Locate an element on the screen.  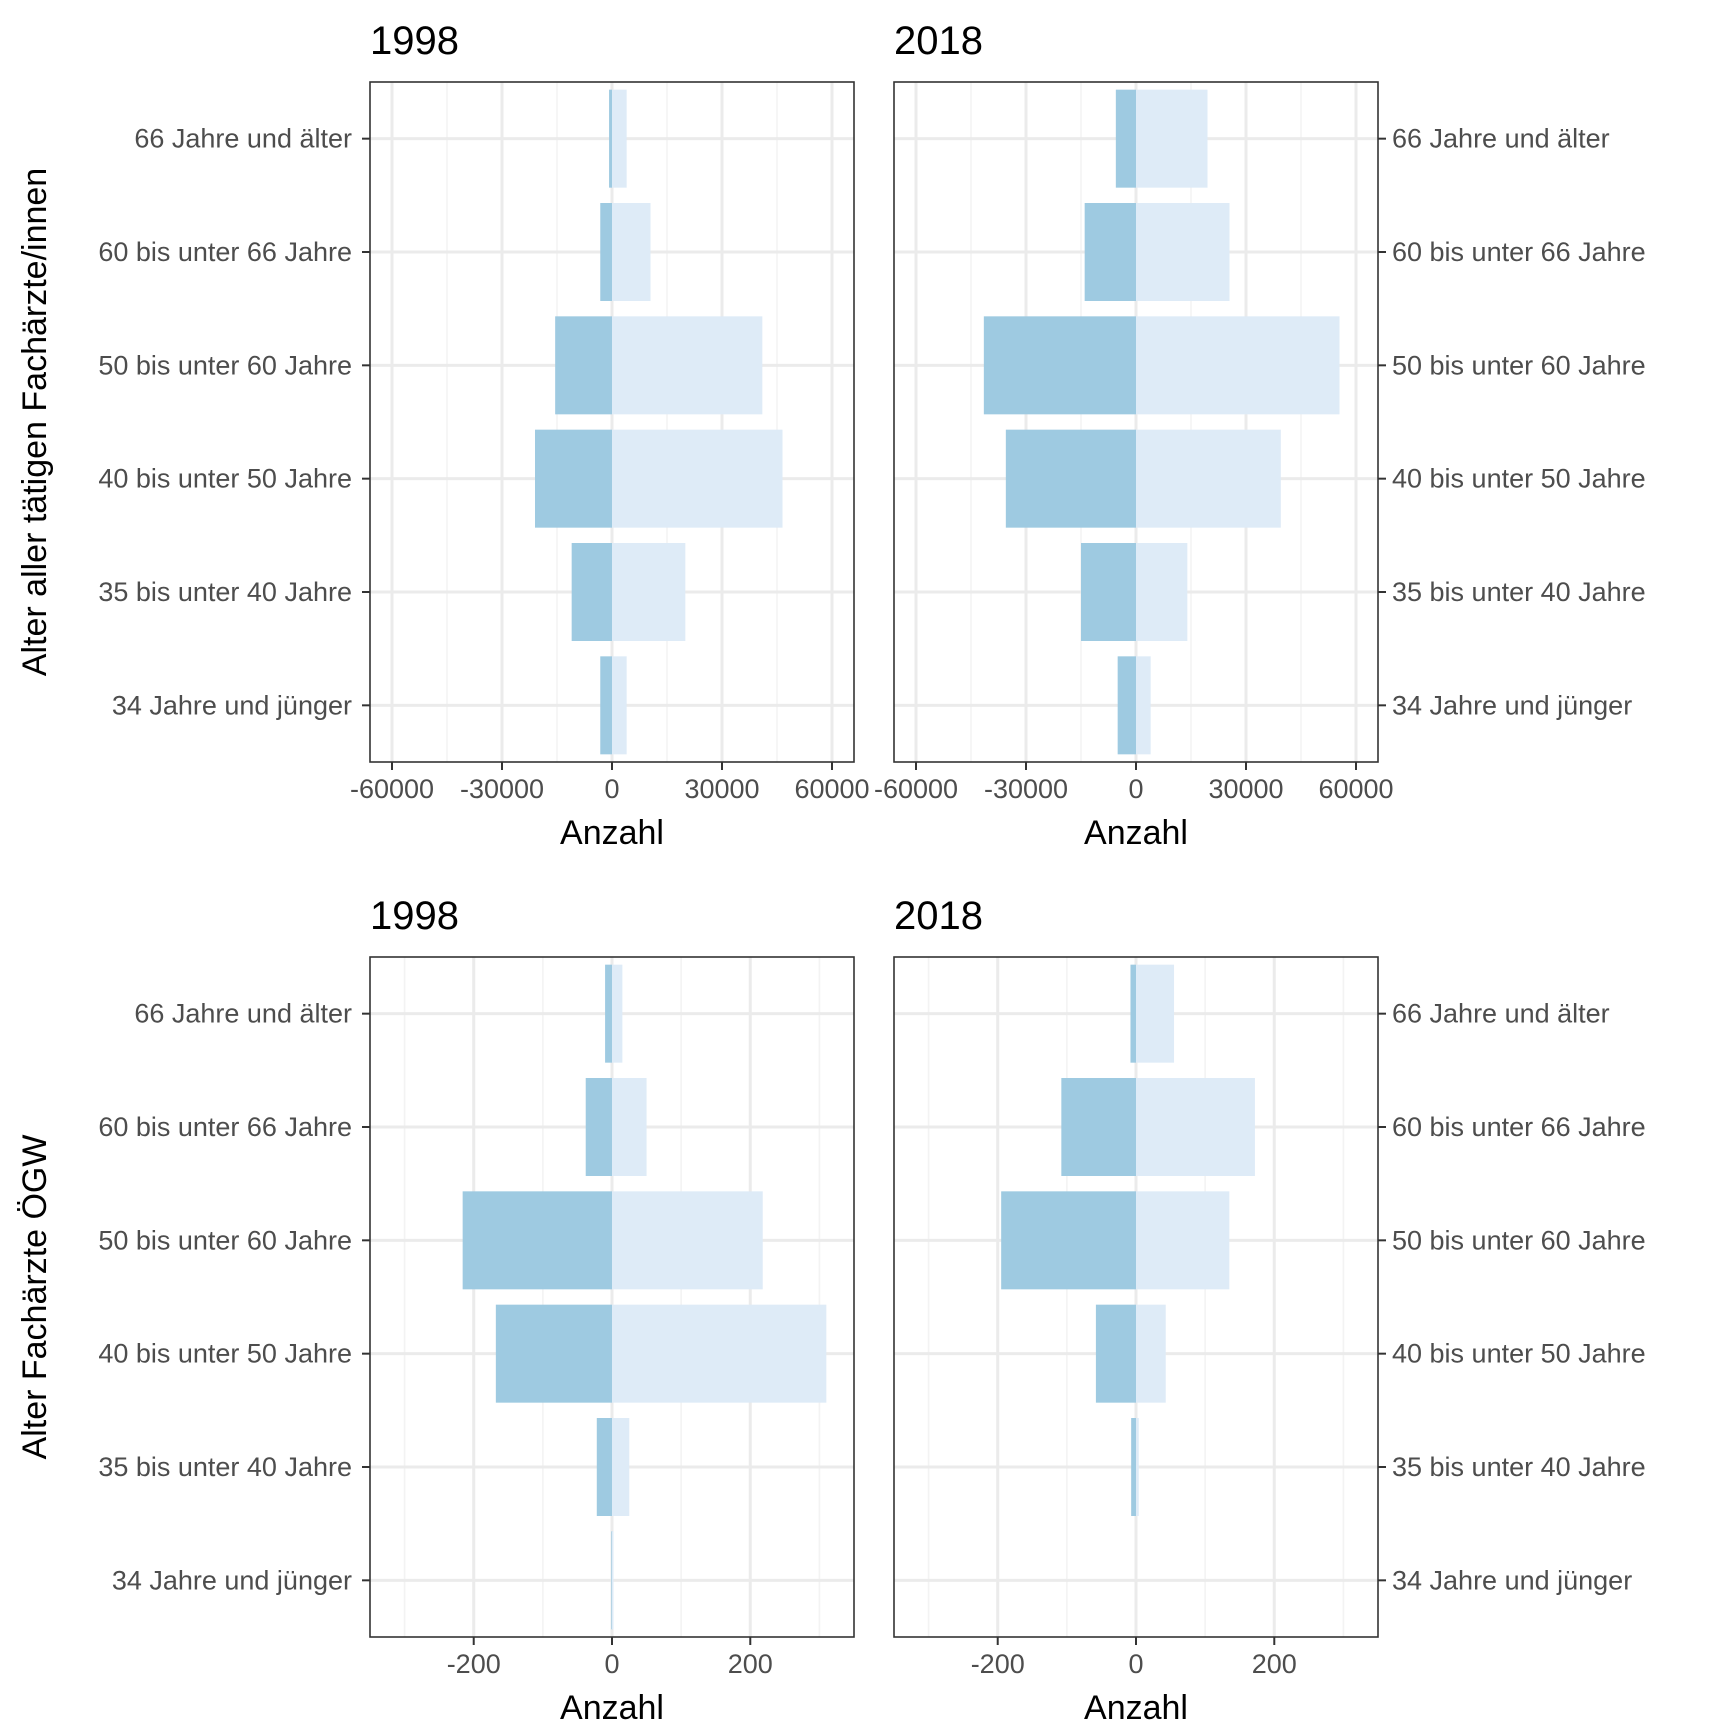
y-axis-title: Alter Fachärzte ÖGW is located at coordinates (35, 1297).